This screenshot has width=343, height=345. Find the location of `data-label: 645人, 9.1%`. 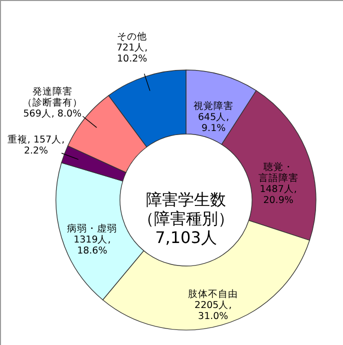

data-label: 645人, 9.1% is located at coordinates (214, 123).